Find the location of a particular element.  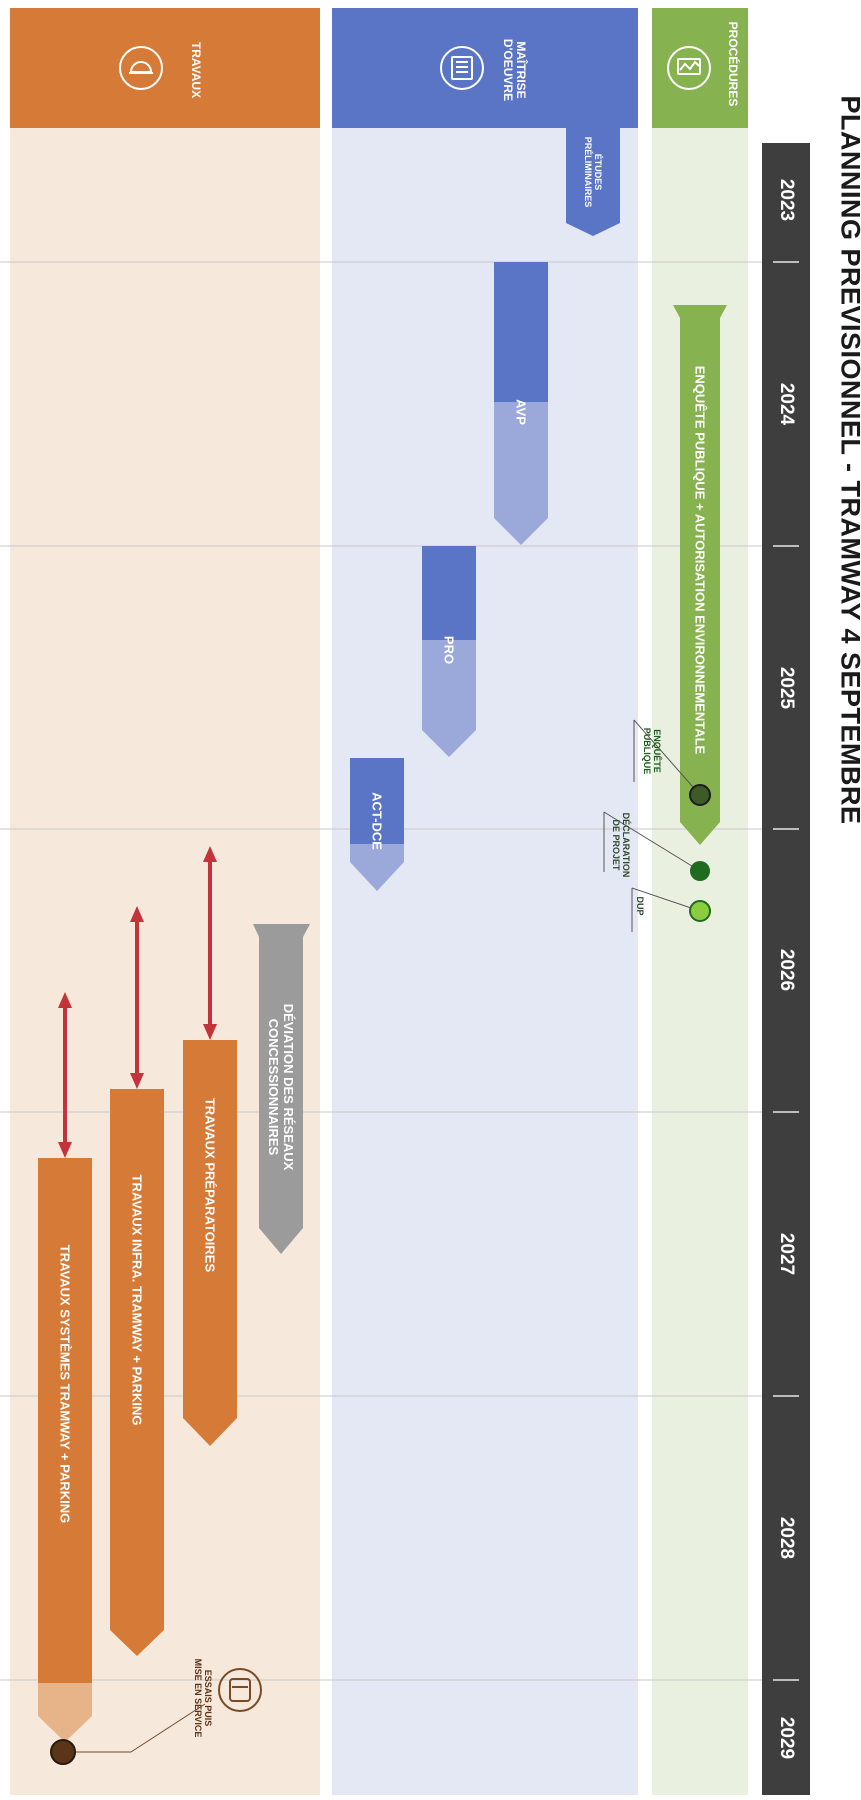

pro-bar-dark is located at coordinates (449, 593).